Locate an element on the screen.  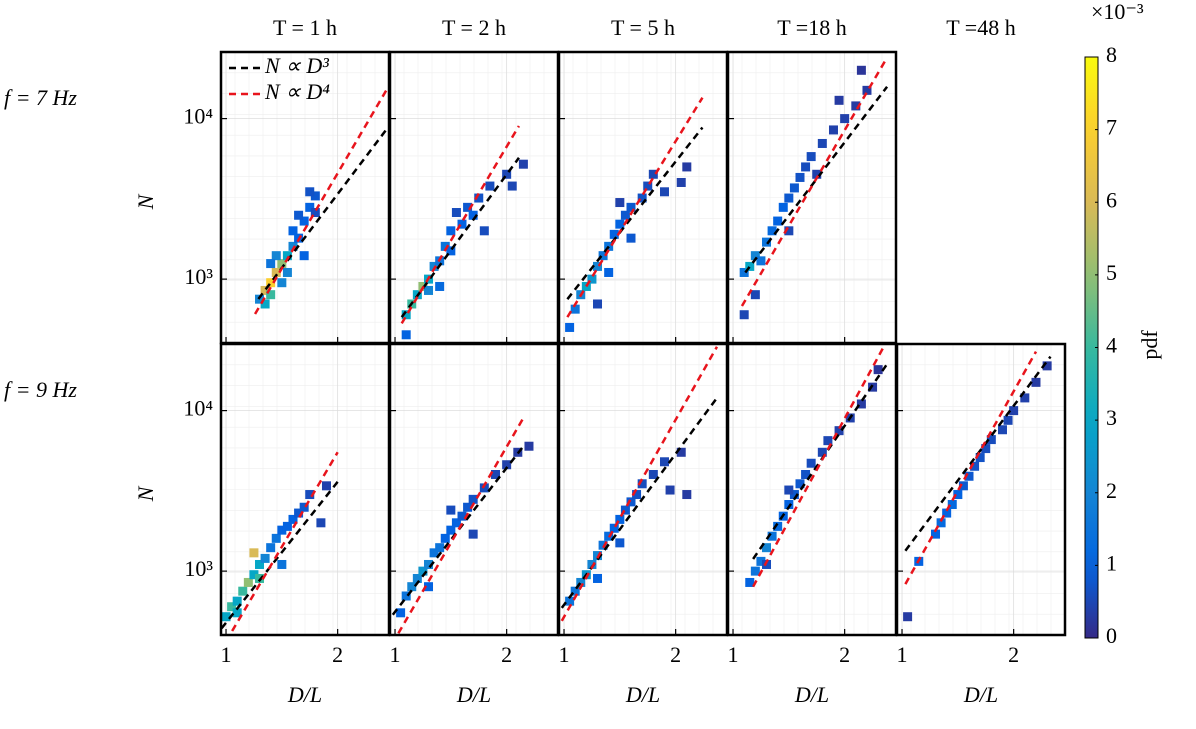
colorbar-tick-label: 6 is located at coordinates (1111, 199).